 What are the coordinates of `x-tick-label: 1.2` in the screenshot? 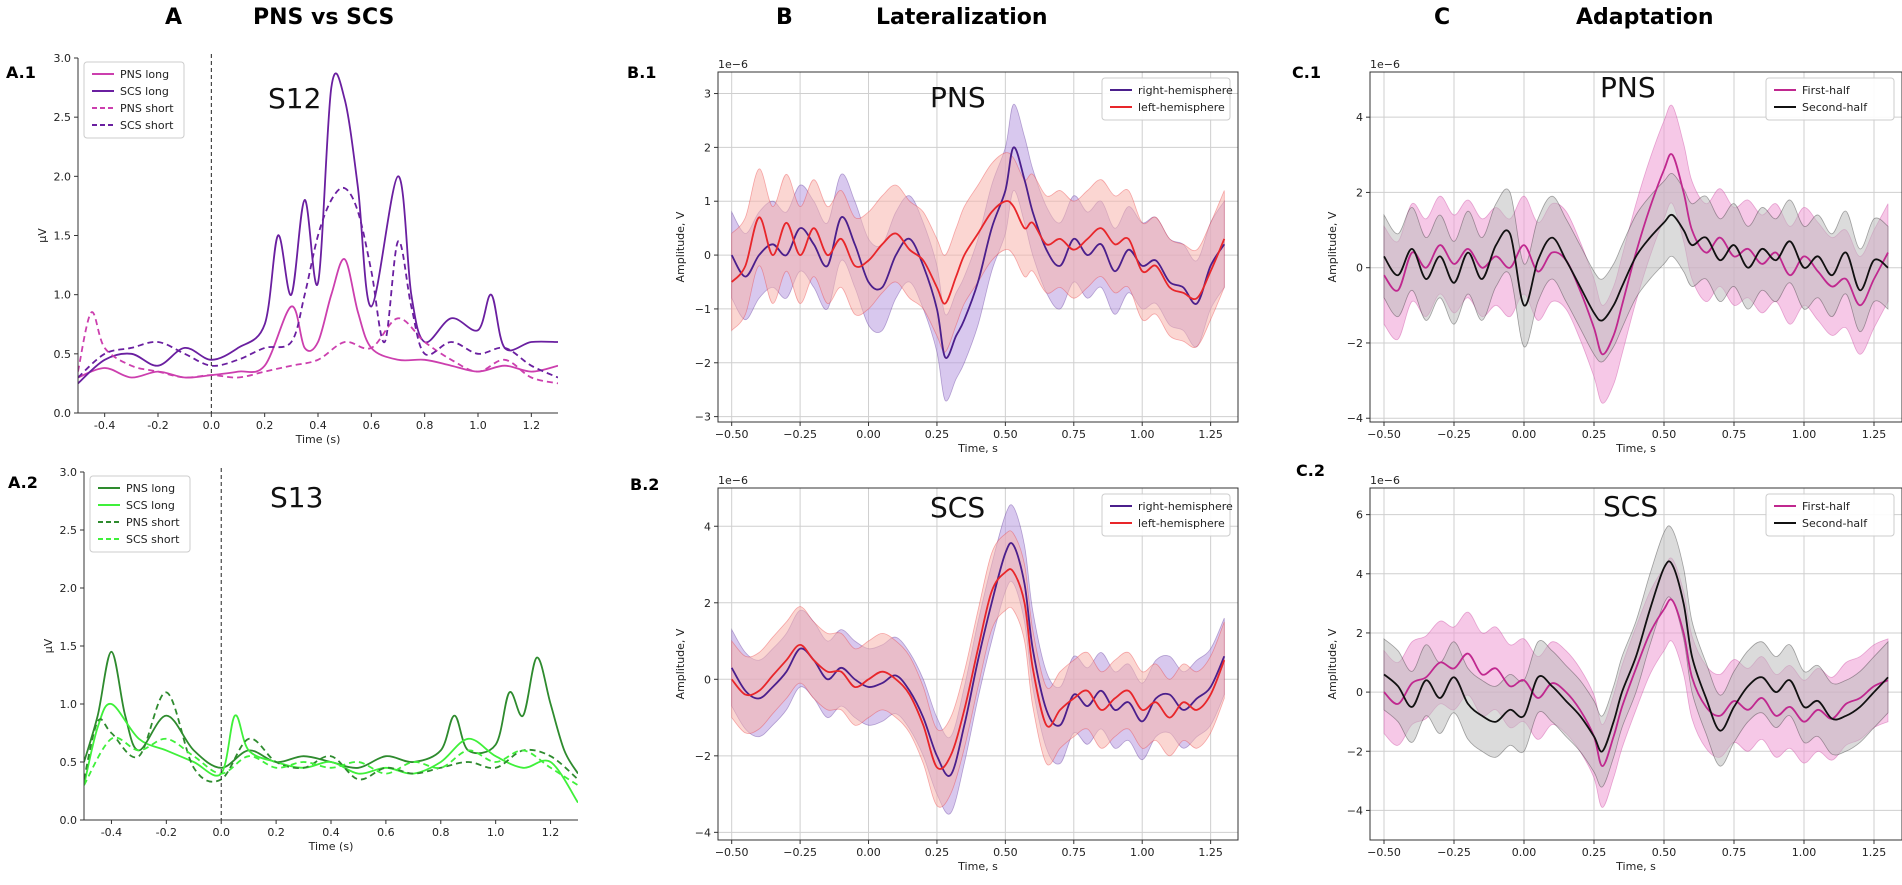 It's located at (532, 425).